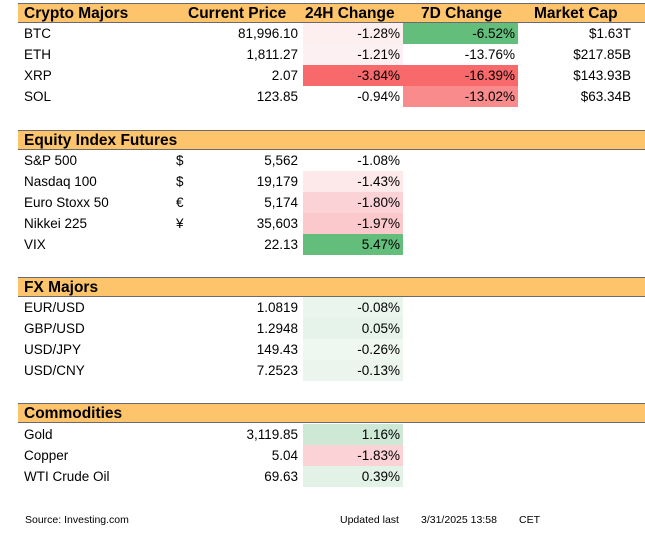 Image resolution: width=645 pixels, height=539 pixels. I want to click on timezone-label: CET, so click(529, 520).